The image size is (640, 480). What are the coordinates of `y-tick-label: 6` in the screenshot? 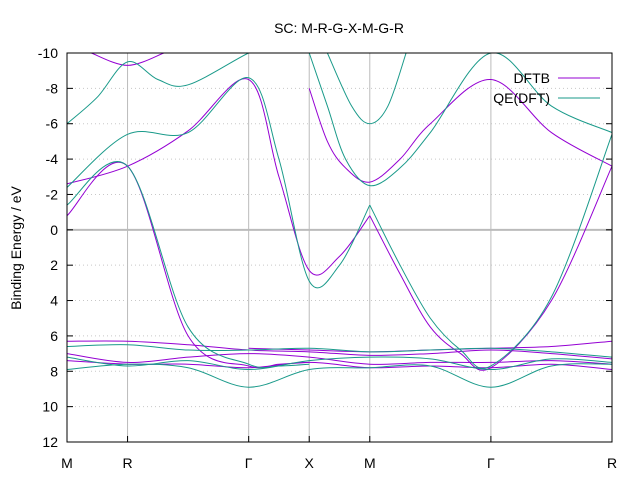 It's located at (54, 336).